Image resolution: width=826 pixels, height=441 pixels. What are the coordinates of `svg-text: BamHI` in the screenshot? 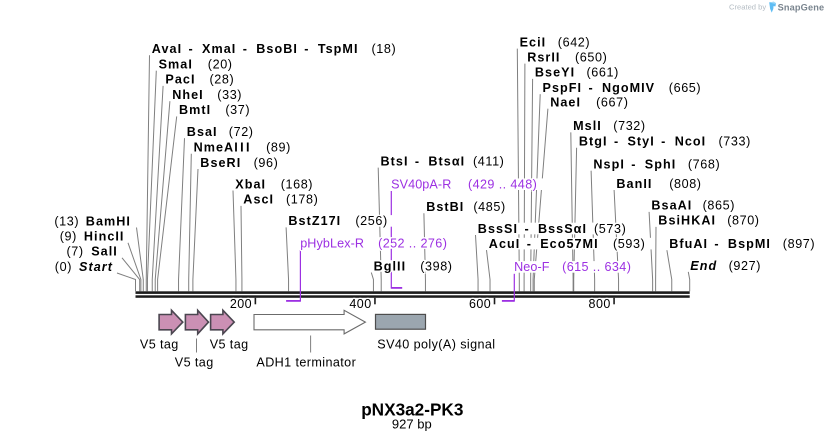 It's located at (108, 221).